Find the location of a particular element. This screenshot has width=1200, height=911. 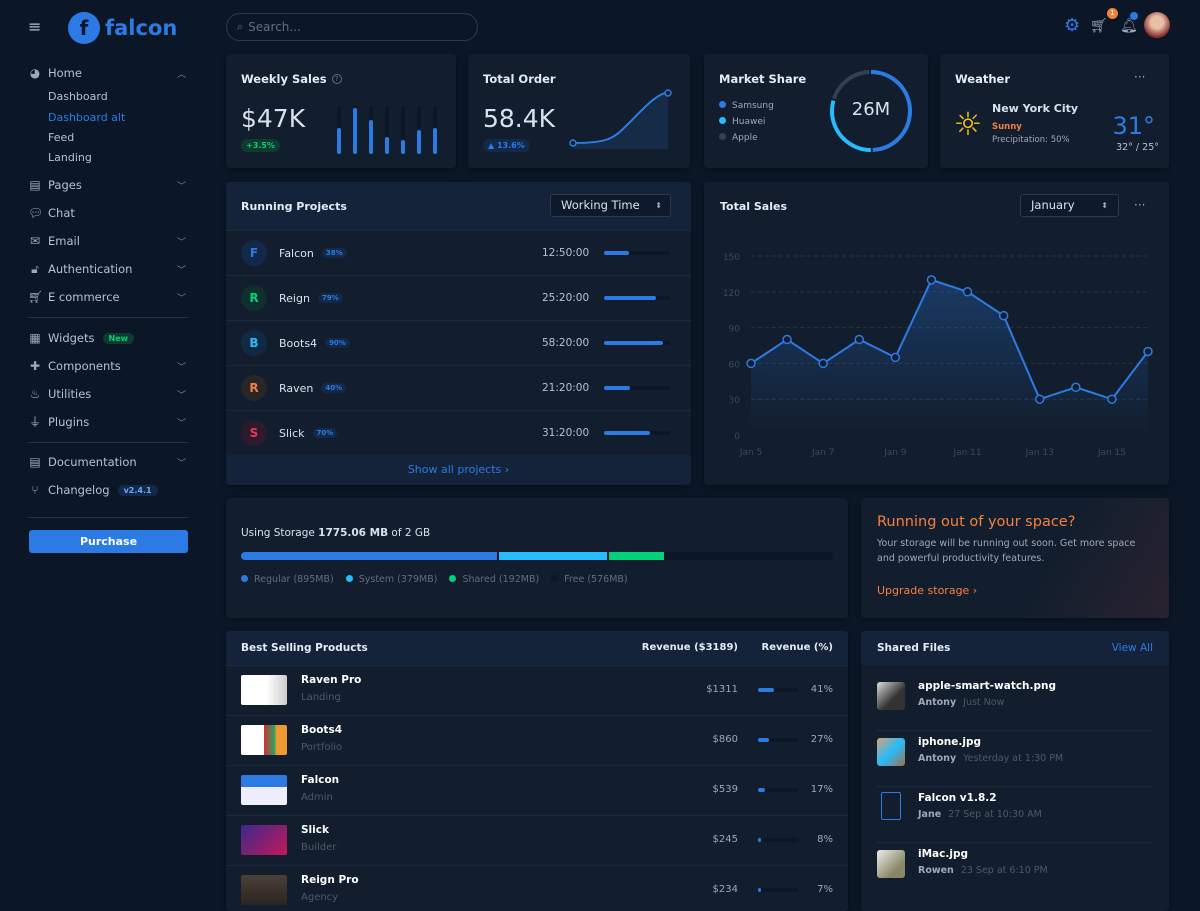

weekly-sales-value: $47K is located at coordinates (273, 118).